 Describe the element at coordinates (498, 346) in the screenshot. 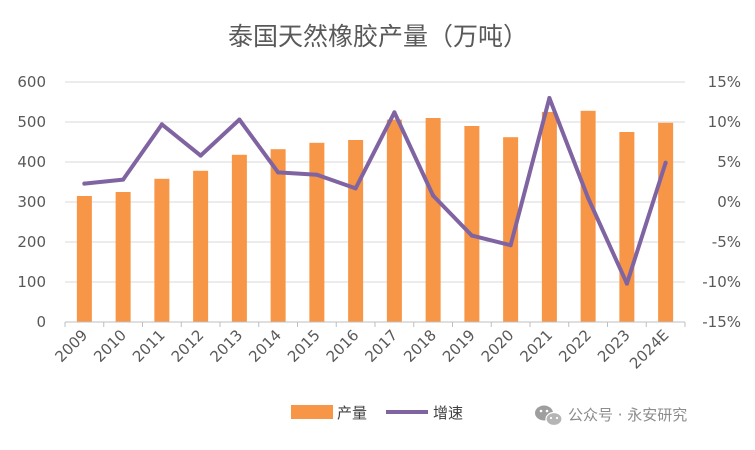

I see `x-axis-tick-label: 2020` at that location.